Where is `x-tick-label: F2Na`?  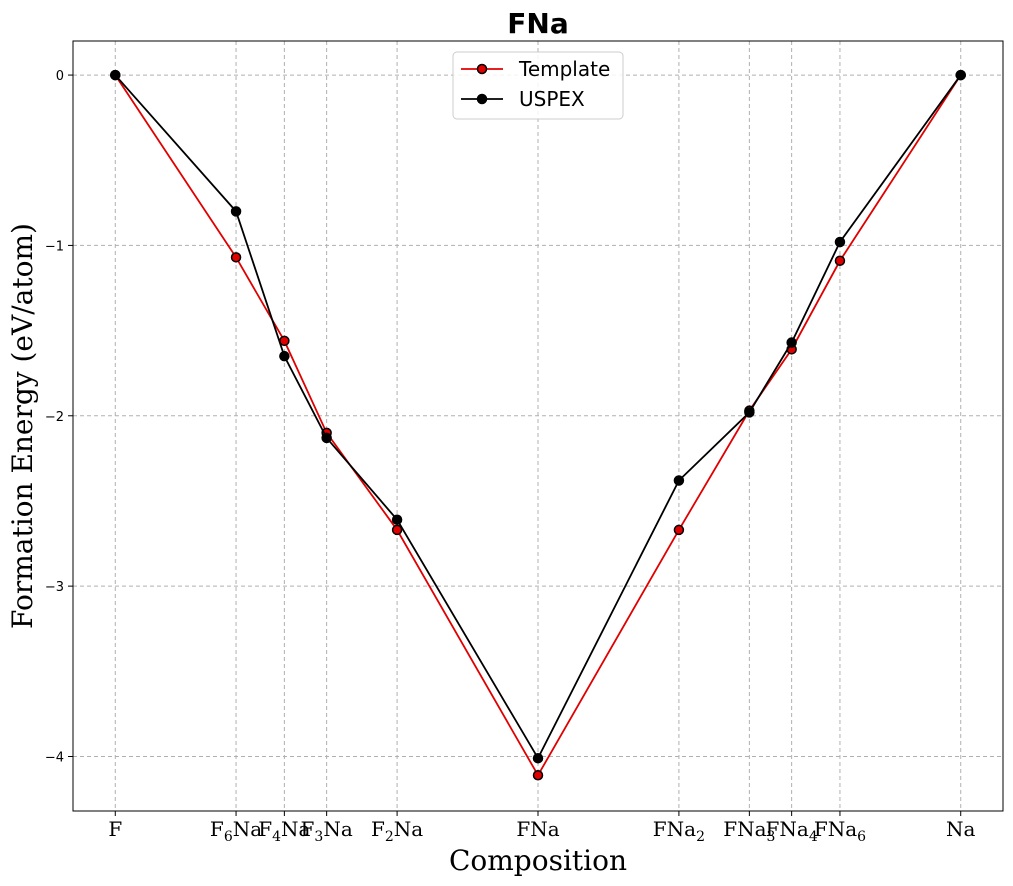
x-tick-label: F2Na is located at coordinates (397, 831).